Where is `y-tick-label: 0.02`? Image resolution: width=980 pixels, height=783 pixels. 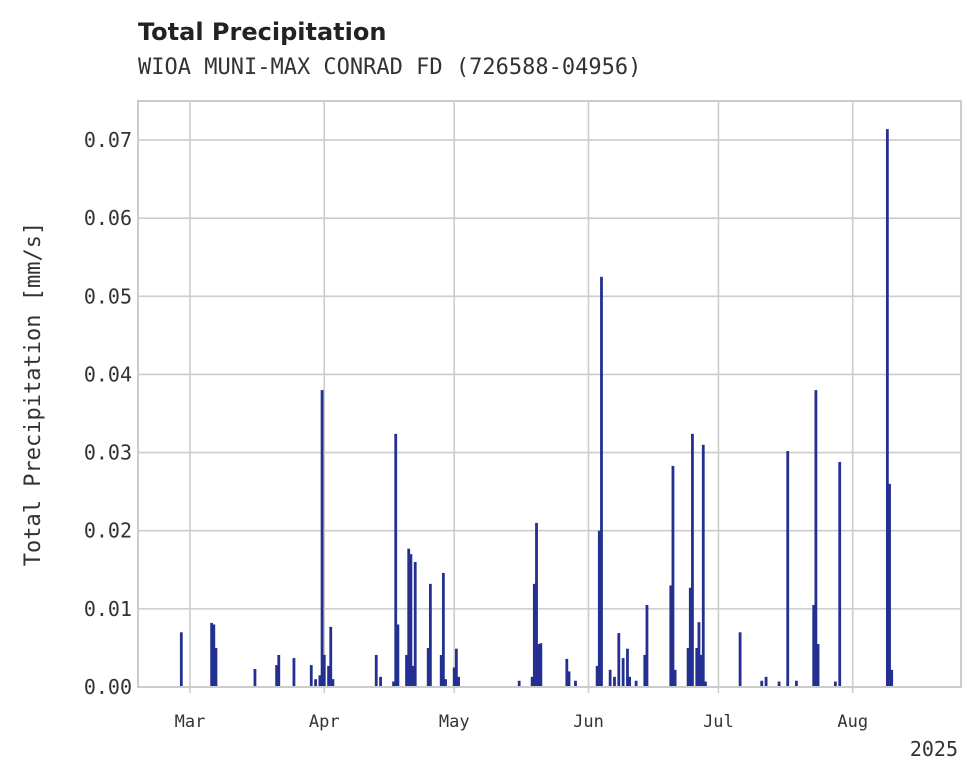
y-tick-label: 0.02 is located at coordinates (108, 531).